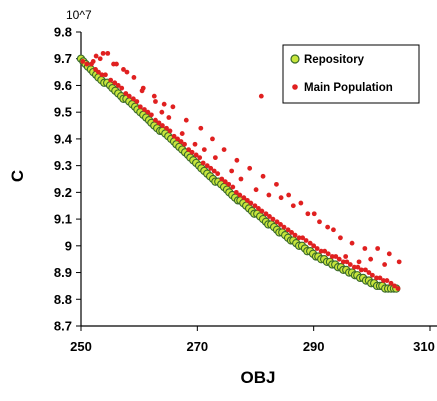  Describe the element at coordinates (63, 272) in the screenshot. I see `y-tick-label: 8.9` at that location.